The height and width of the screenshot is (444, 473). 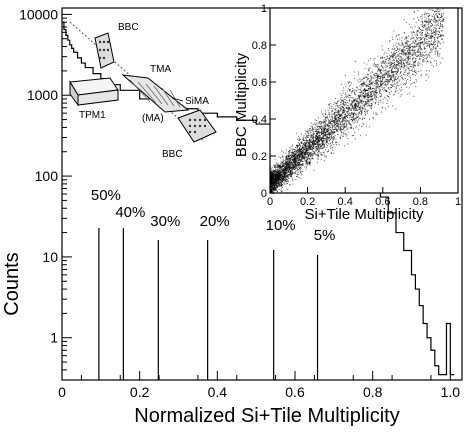 What do you see at coordinates (190, 120) in the screenshot?
I see `bbc-element` at bounding box center [190, 120].